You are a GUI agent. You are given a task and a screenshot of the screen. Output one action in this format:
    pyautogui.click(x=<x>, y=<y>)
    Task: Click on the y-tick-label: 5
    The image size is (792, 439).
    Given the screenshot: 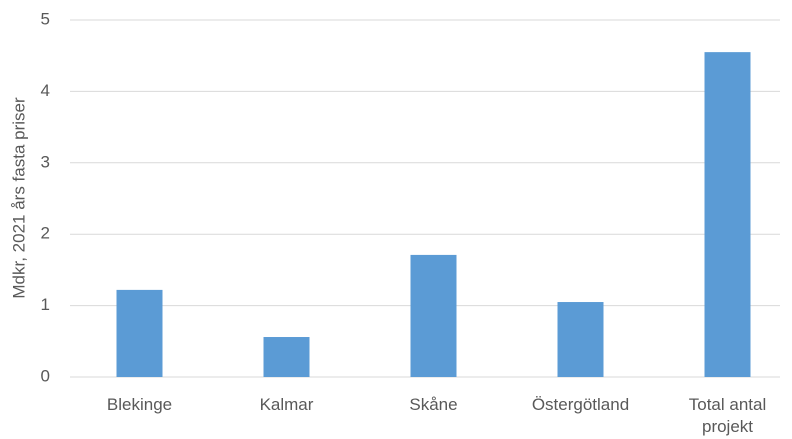 What is the action you would take?
    pyautogui.click(x=45, y=18)
    